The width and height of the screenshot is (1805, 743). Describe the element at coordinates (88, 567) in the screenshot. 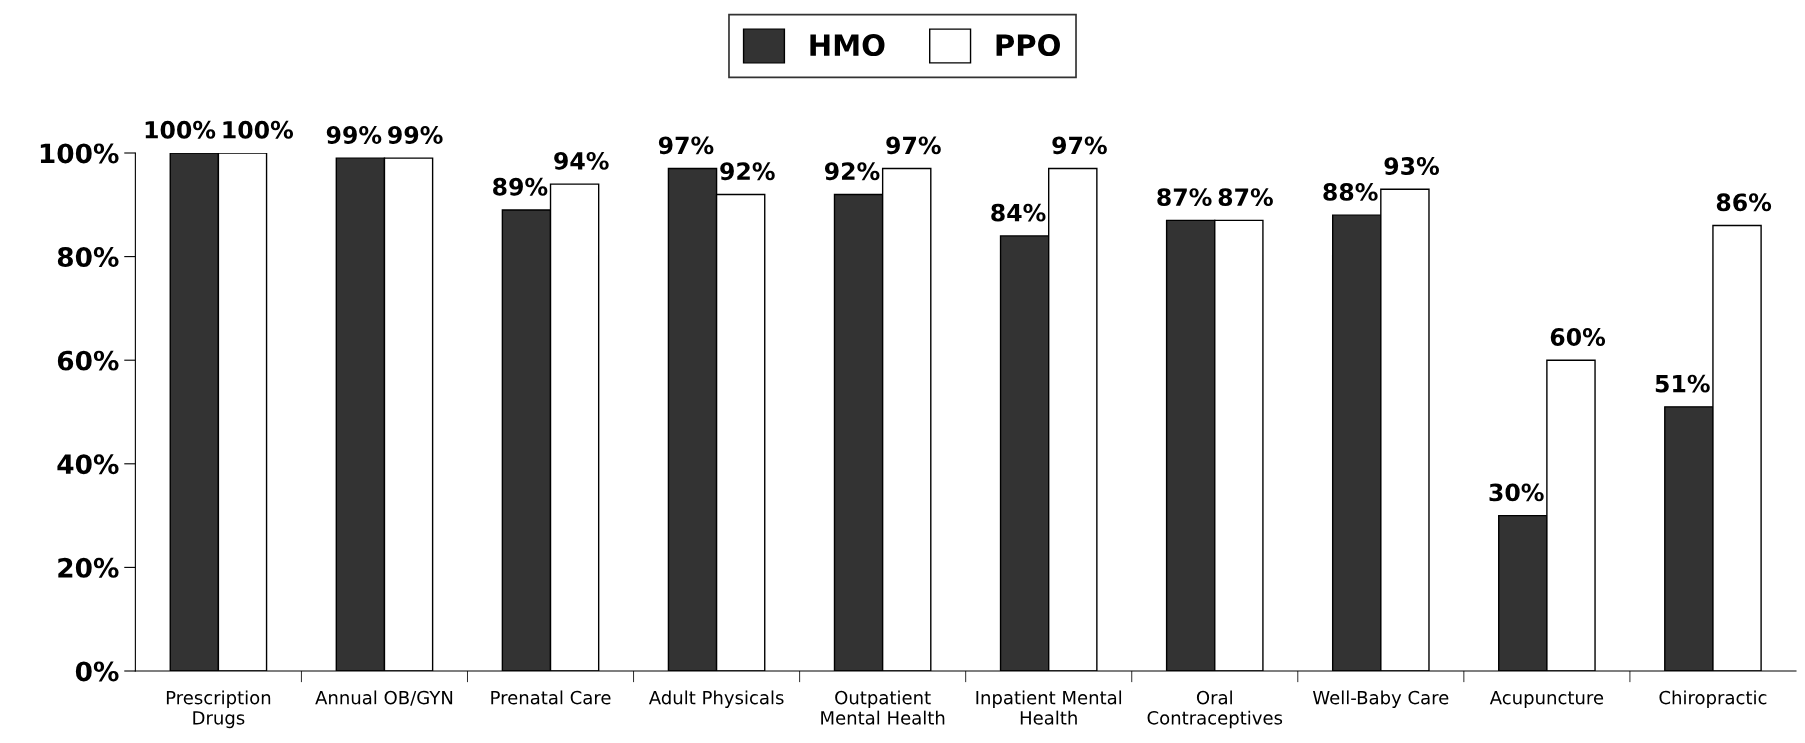

I see `y-tick-label: 20%` at that location.